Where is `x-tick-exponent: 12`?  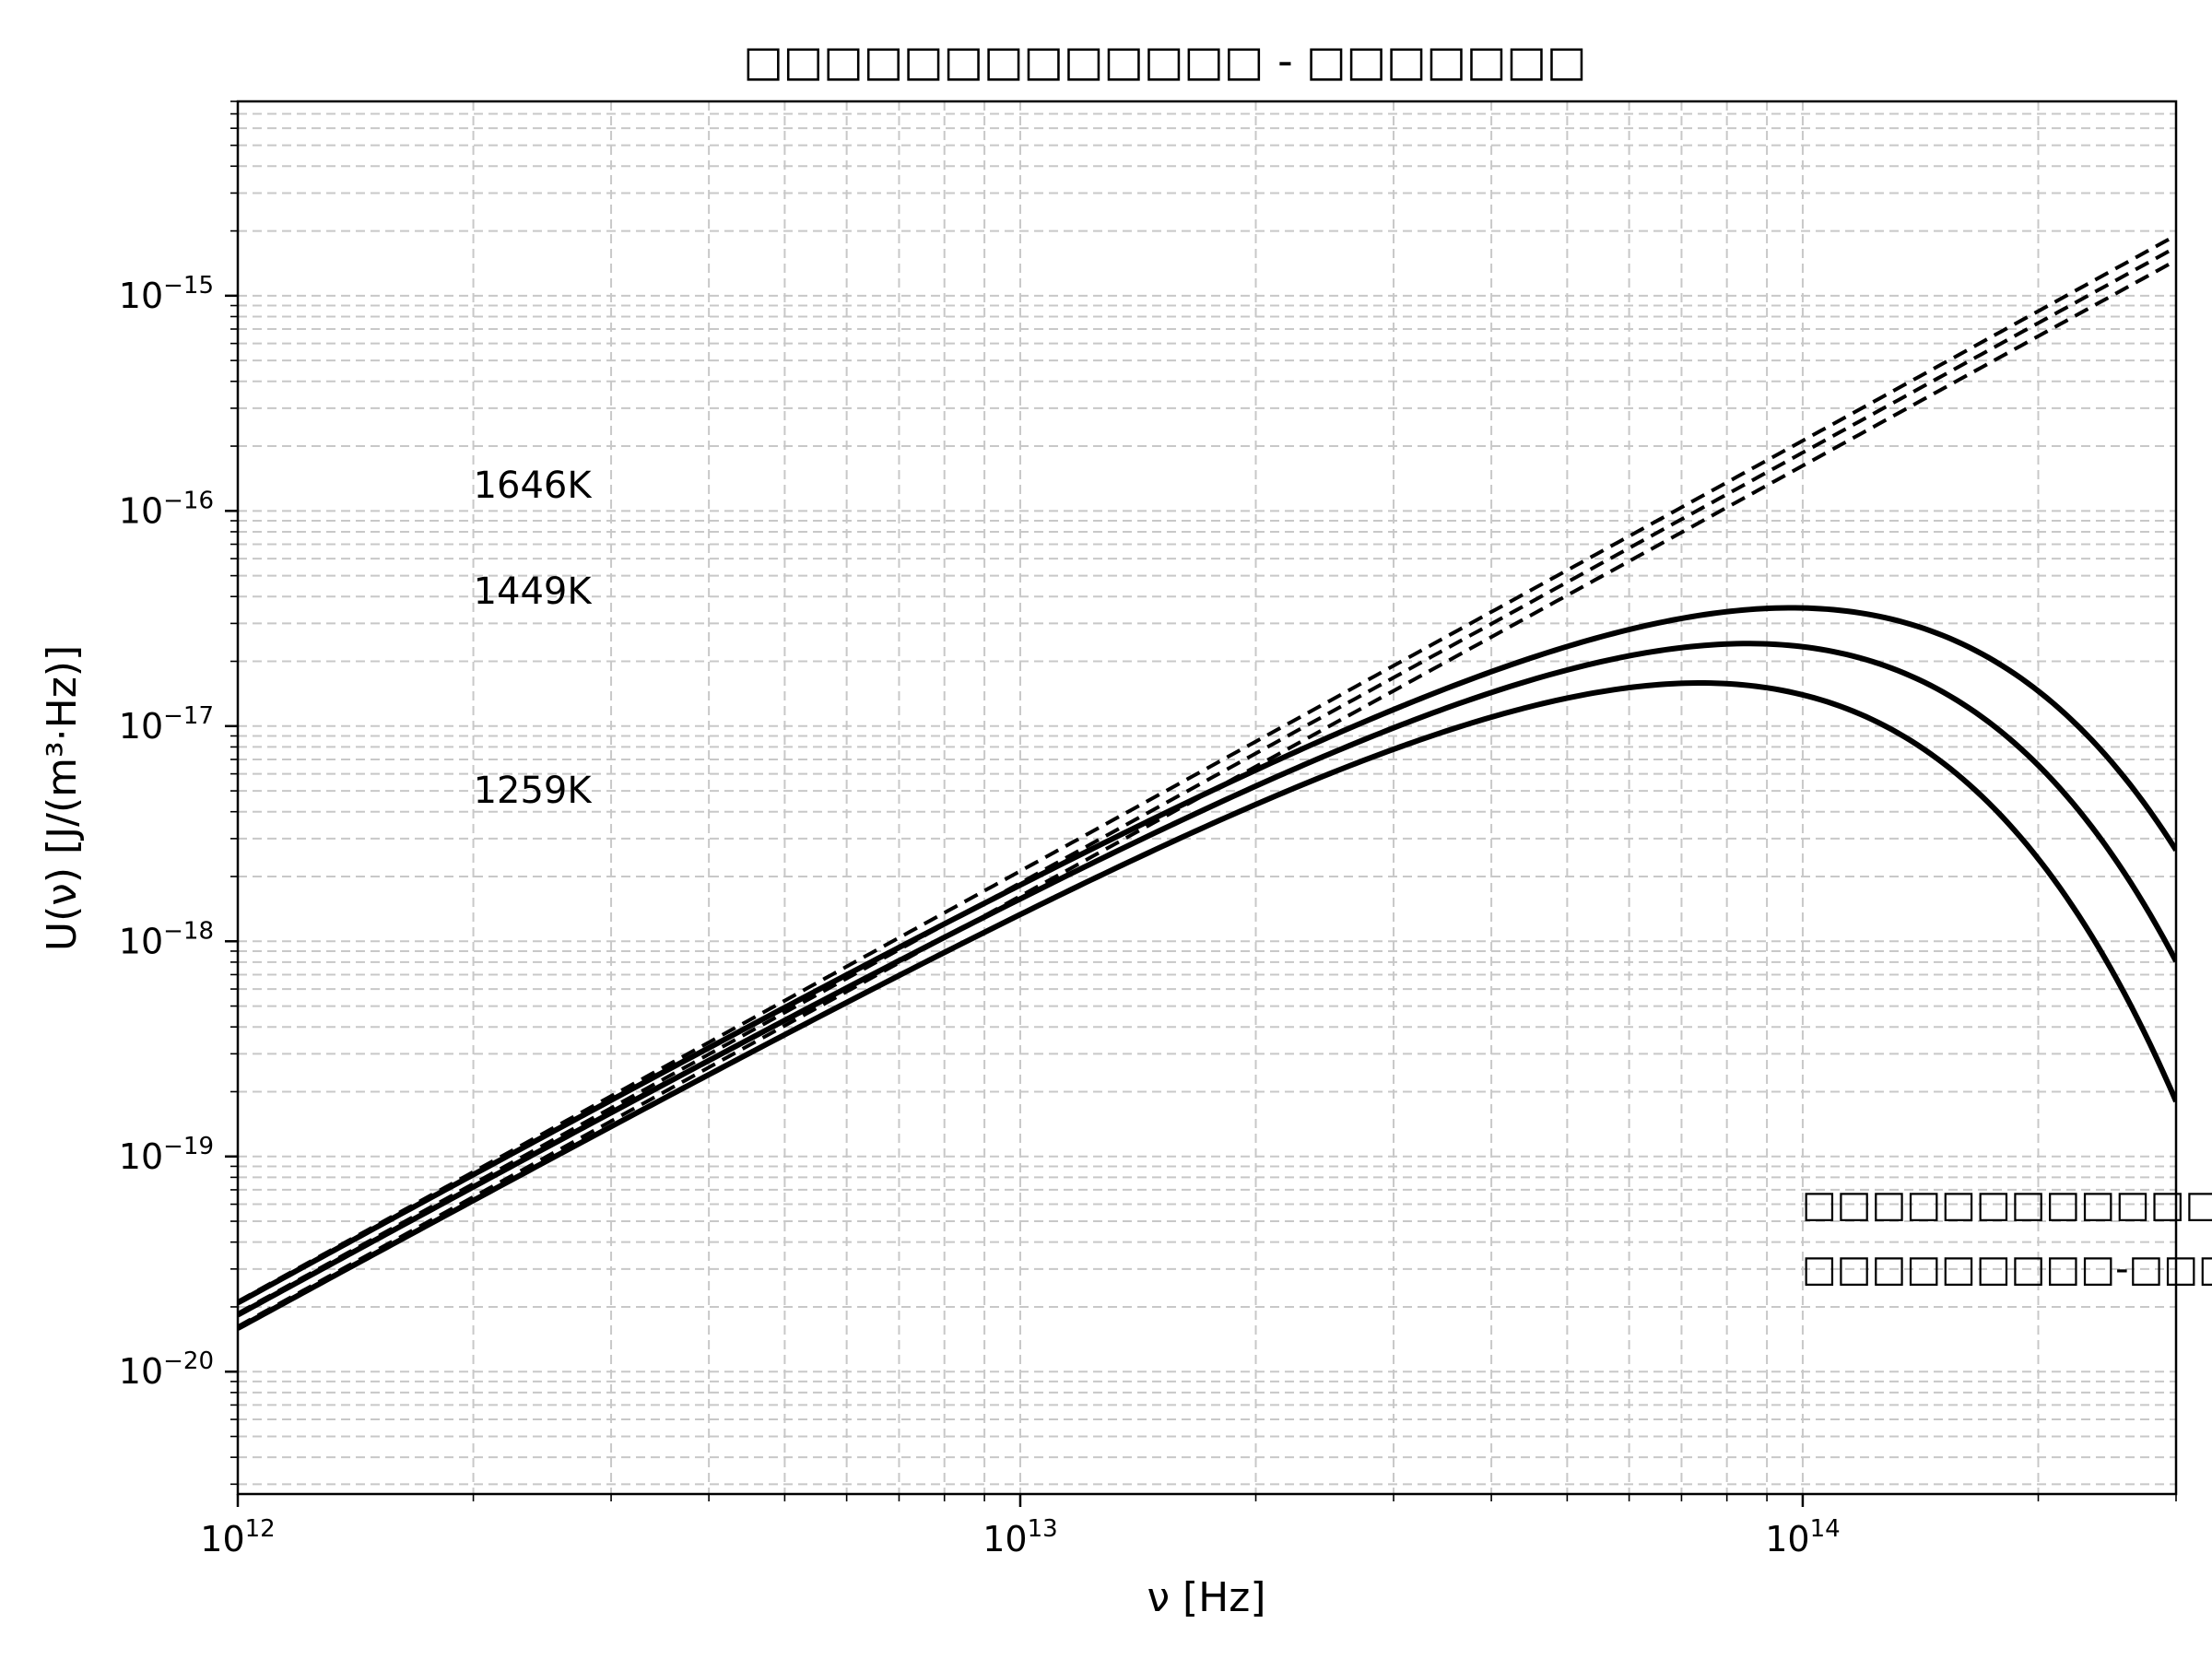 x-tick-exponent: 12 is located at coordinates (260, 1529).